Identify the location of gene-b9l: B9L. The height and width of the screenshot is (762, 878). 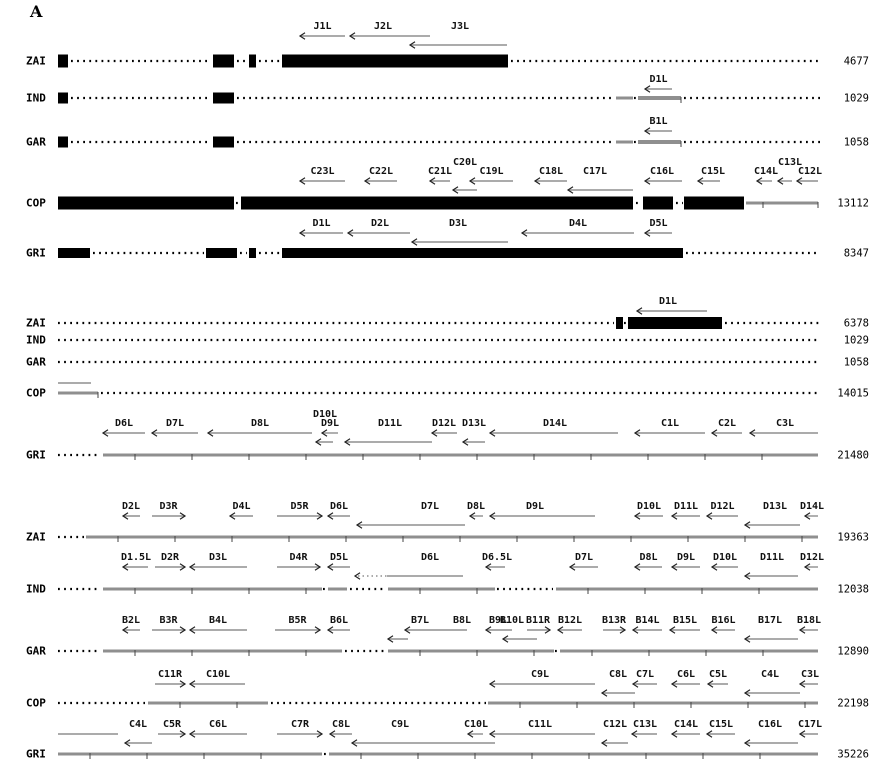
(498, 624).